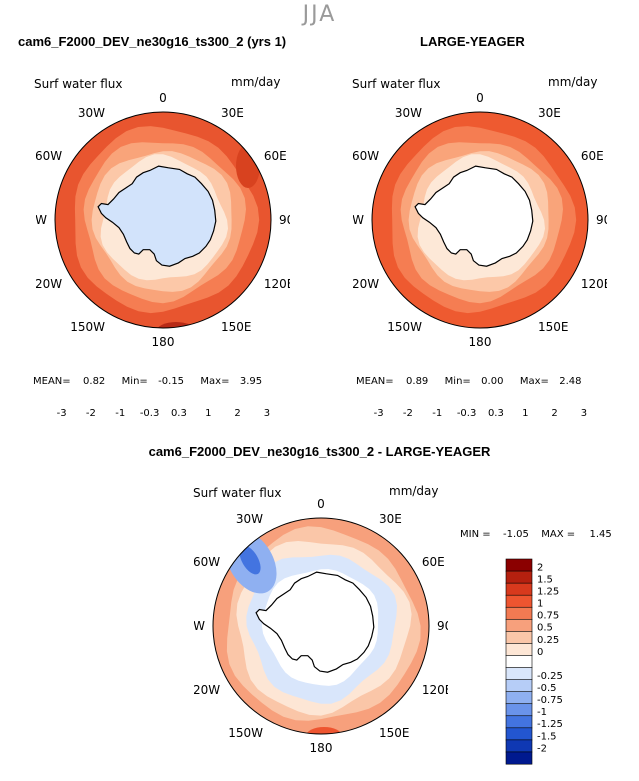 The image size is (639, 781). I want to click on diff-lon-label: 0, so click(321, 504).